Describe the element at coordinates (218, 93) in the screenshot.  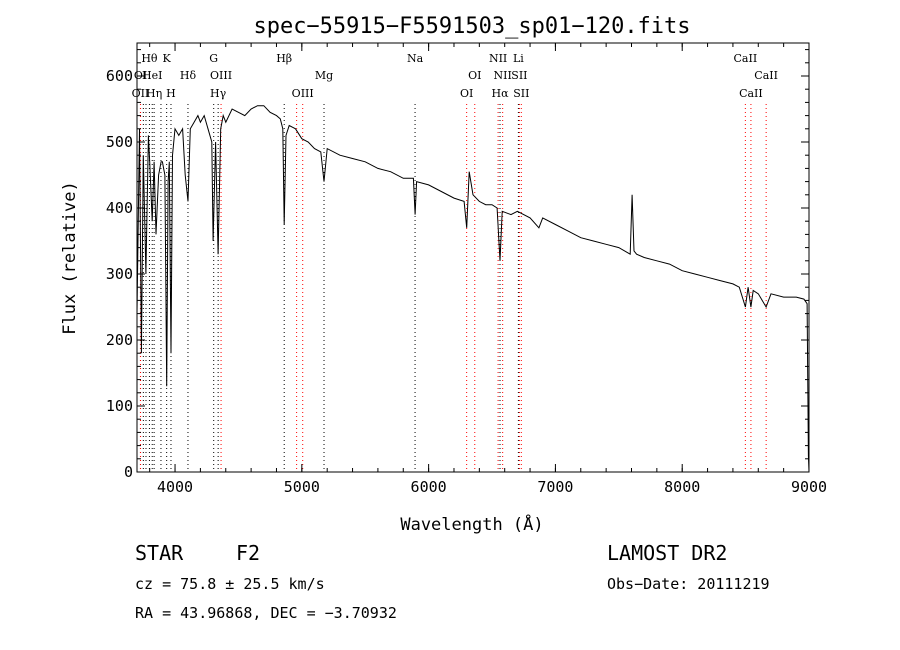
I see `spectral-line-label: Hγ` at that location.